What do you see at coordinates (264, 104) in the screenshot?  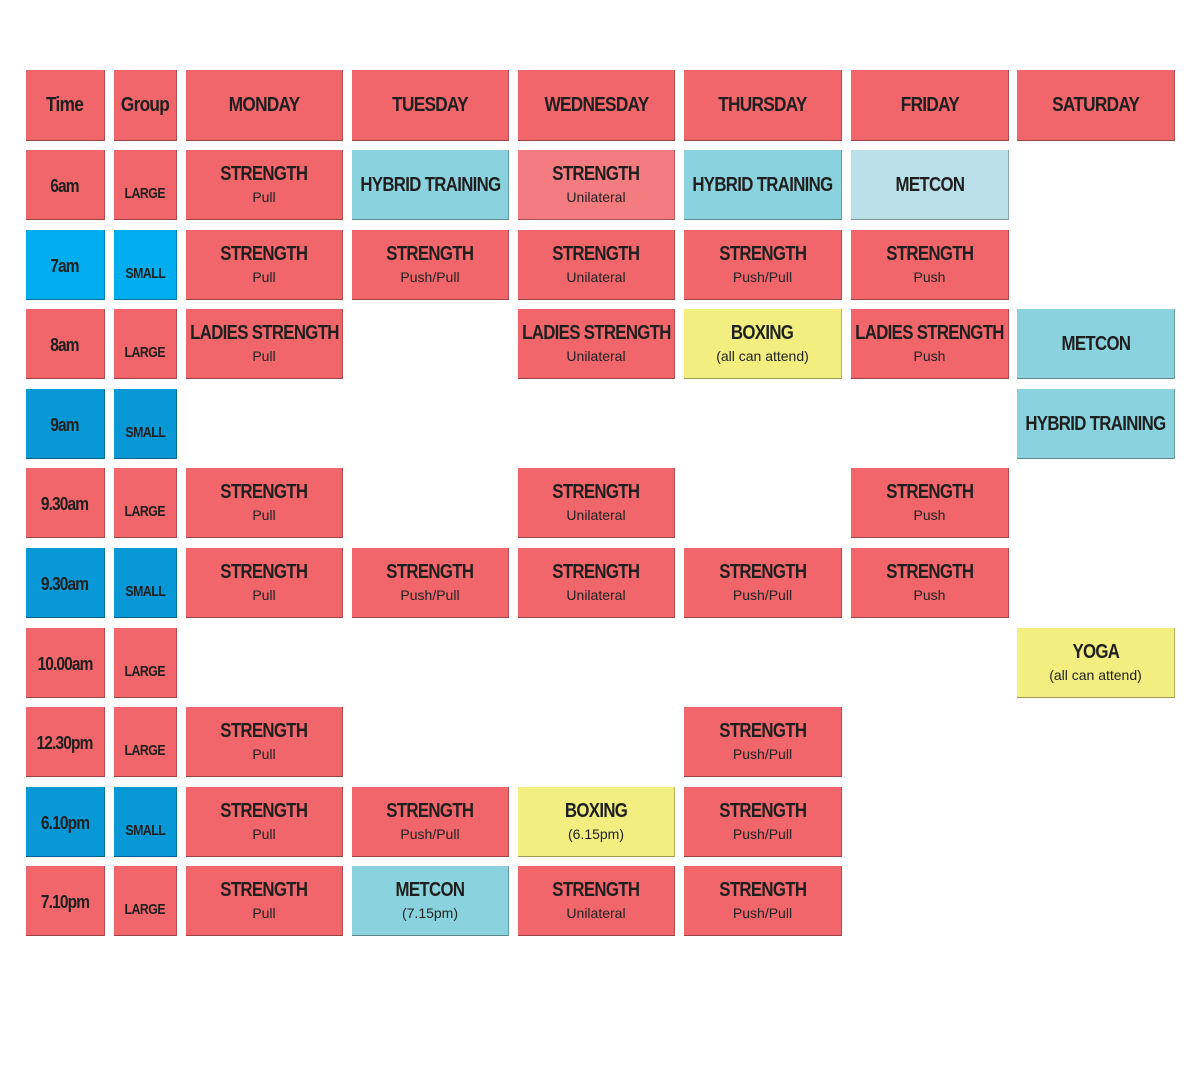 I see `header-label: MONDAY` at bounding box center [264, 104].